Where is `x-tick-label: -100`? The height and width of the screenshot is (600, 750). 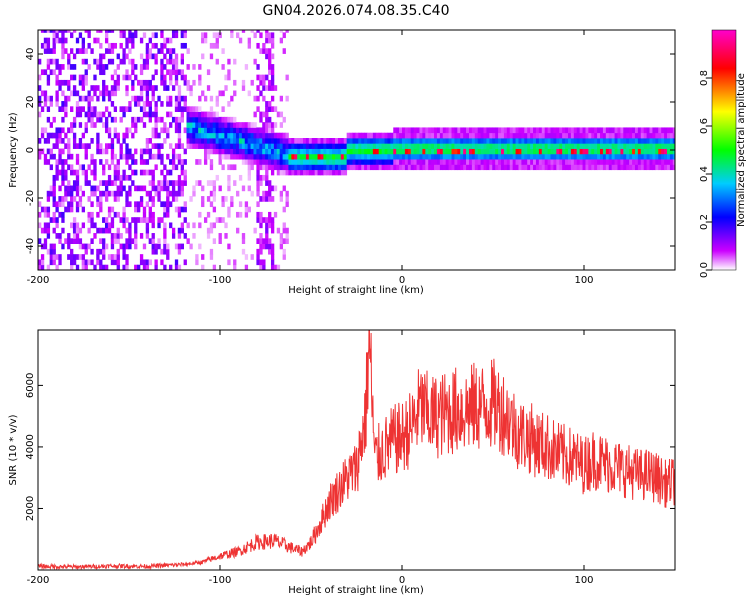
x-tick-label: -100 is located at coordinates (220, 580).